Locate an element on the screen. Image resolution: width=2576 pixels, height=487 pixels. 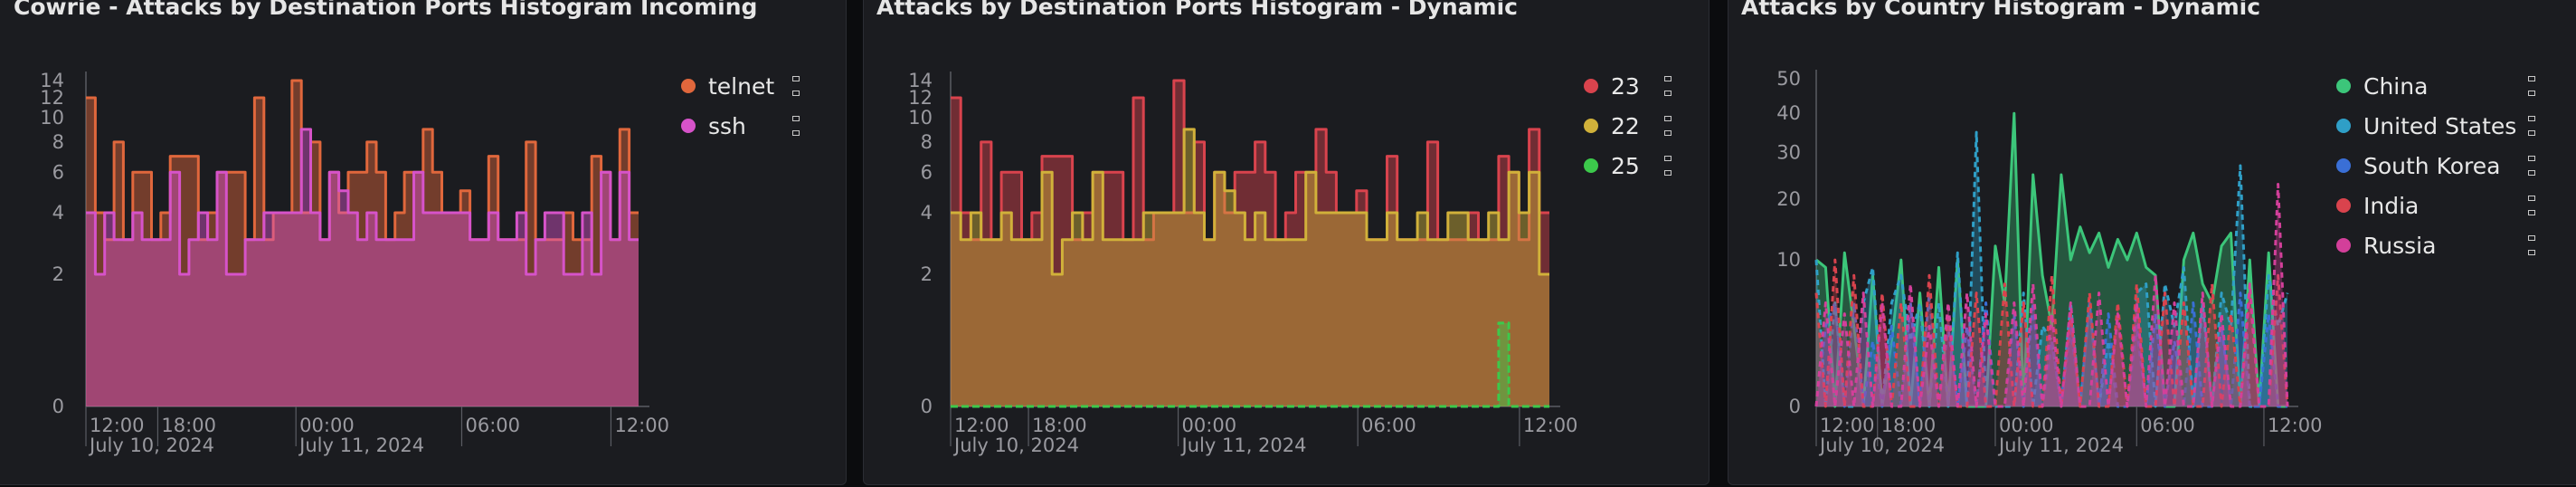
series-area-telnet is located at coordinates (363, 243).